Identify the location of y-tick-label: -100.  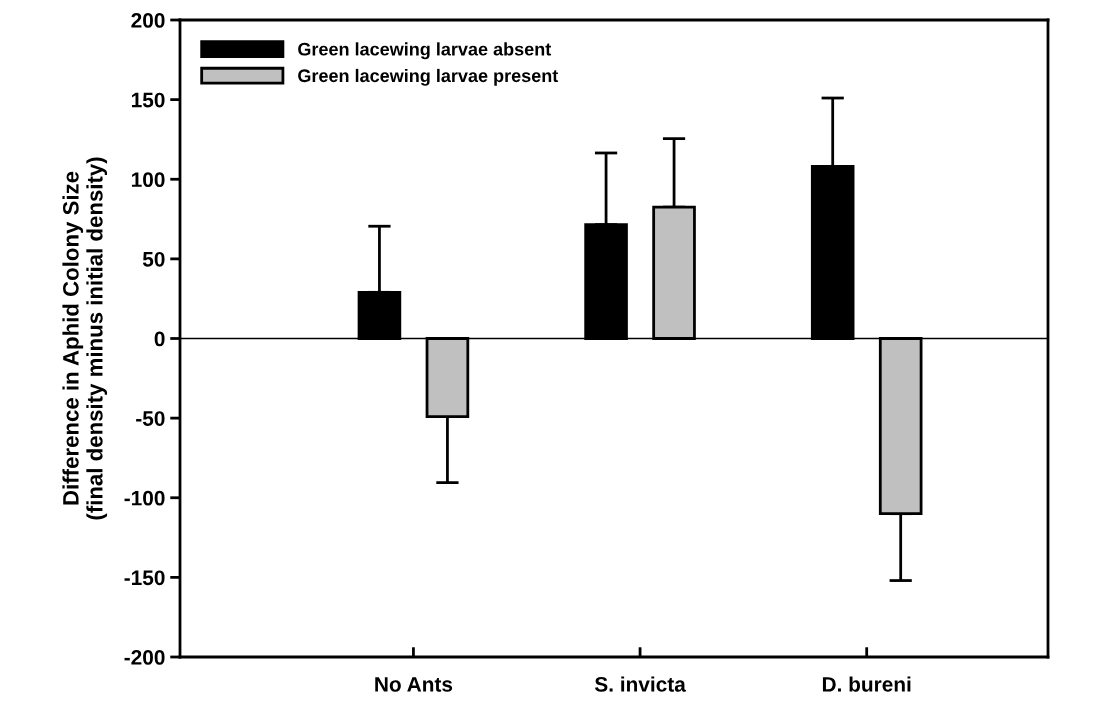
(144, 498).